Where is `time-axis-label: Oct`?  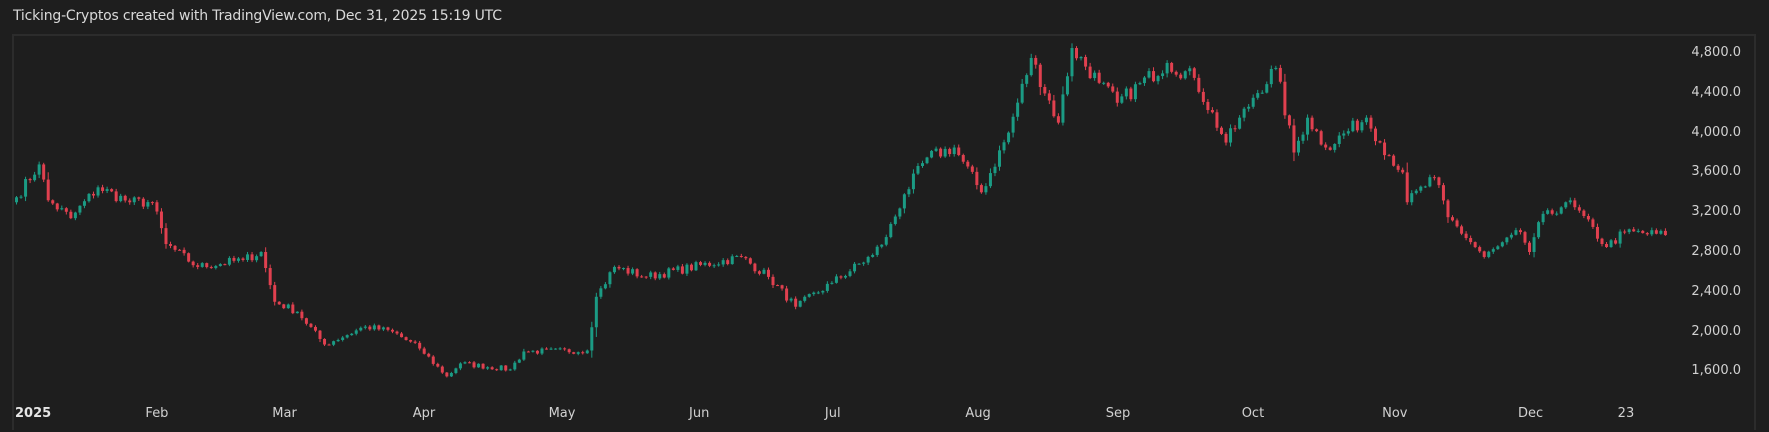
time-axis-label: Oct is located at coordinates (1253, 413).